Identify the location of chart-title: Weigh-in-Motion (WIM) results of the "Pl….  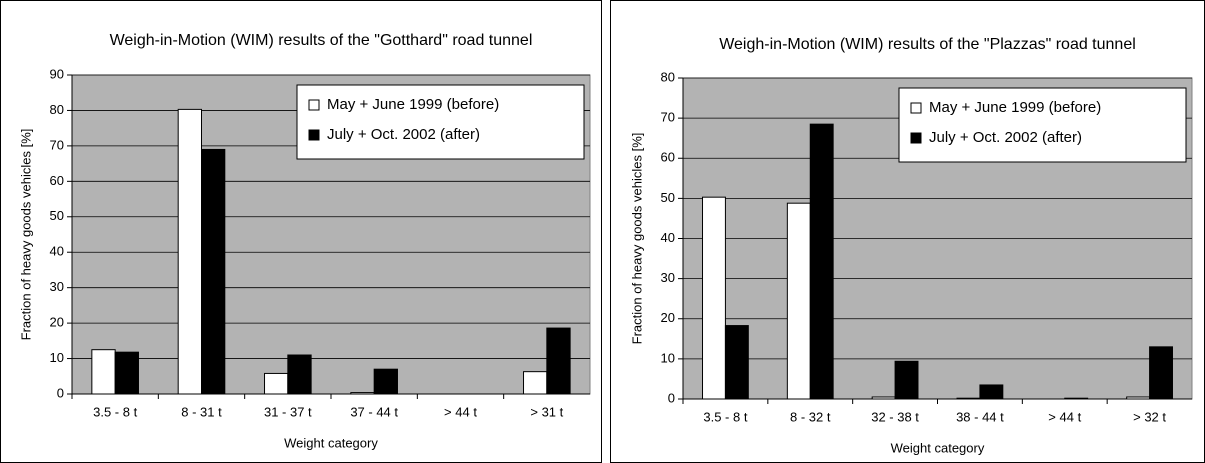
(927, 44).